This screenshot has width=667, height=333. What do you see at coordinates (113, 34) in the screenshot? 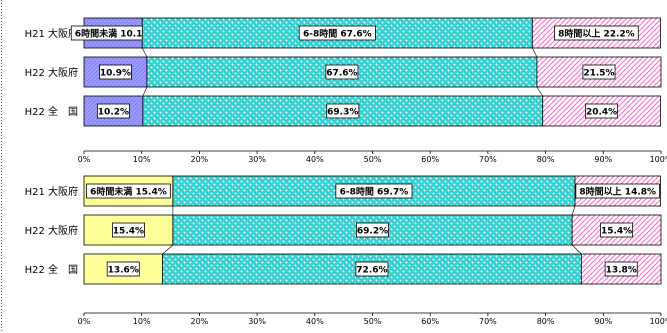
I see `data-label: 6時間未満 10.1%` at bounding box center [113, 34].